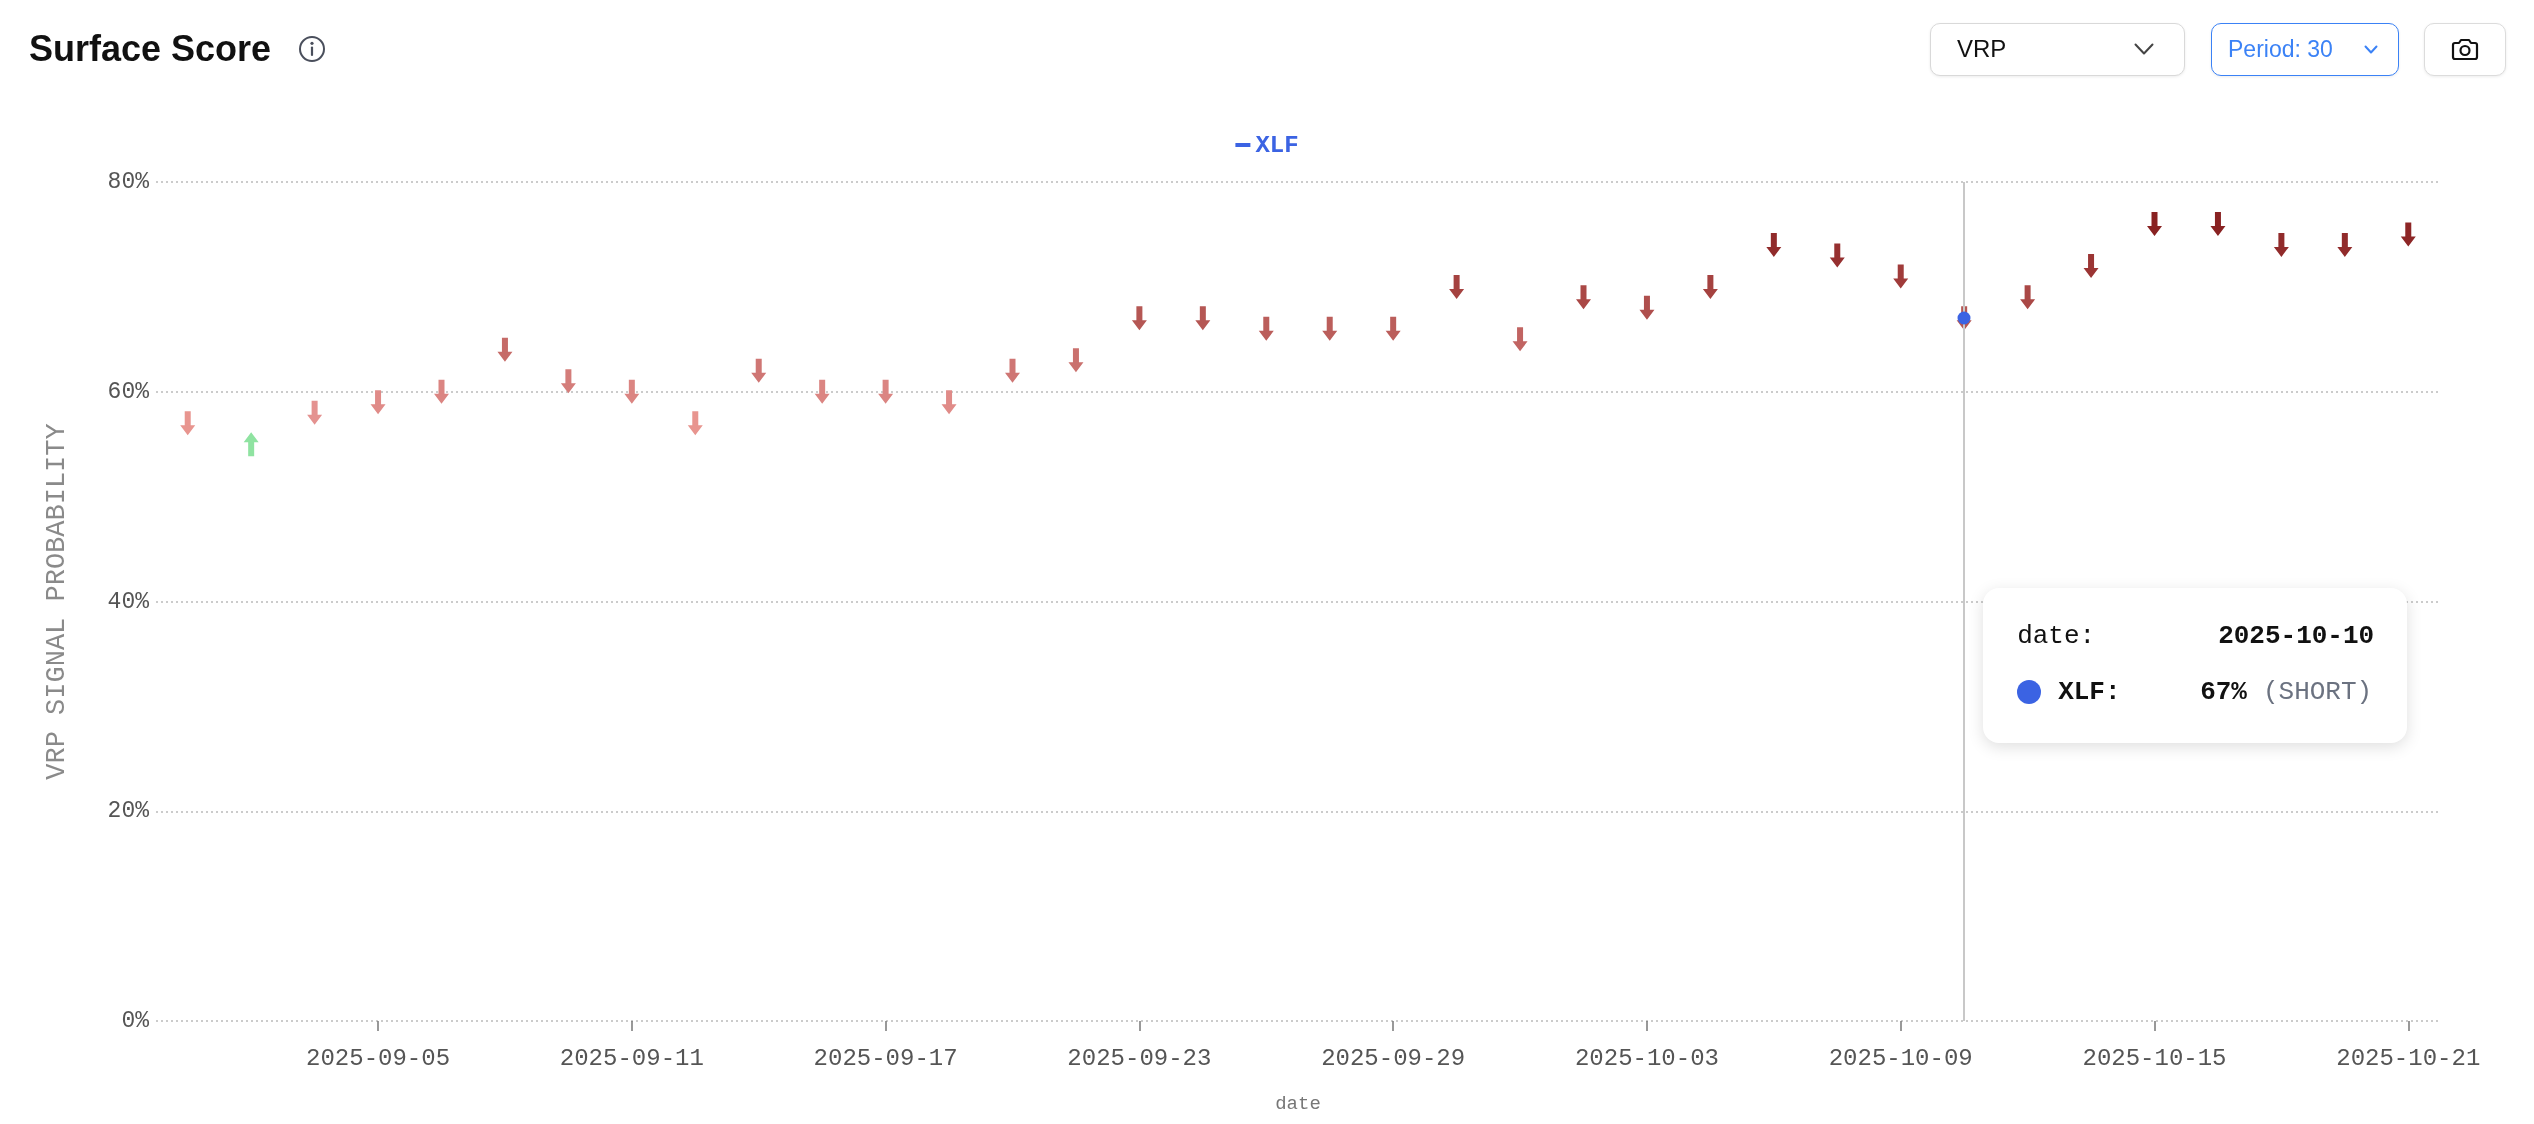  I want to click on x-tick-label: 2025-10-21, so click(2408, 1058).